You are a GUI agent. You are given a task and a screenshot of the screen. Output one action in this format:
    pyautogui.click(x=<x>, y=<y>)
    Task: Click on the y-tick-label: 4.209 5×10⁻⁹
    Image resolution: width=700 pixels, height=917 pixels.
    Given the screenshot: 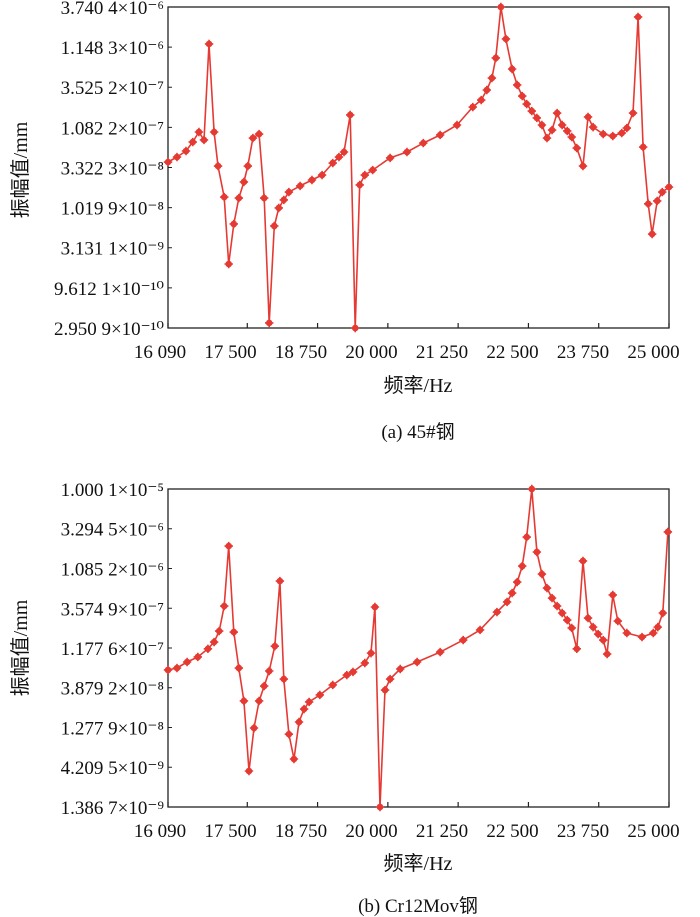 What is the action you would take?
    pyautogui.click(x=113, y=768)
    